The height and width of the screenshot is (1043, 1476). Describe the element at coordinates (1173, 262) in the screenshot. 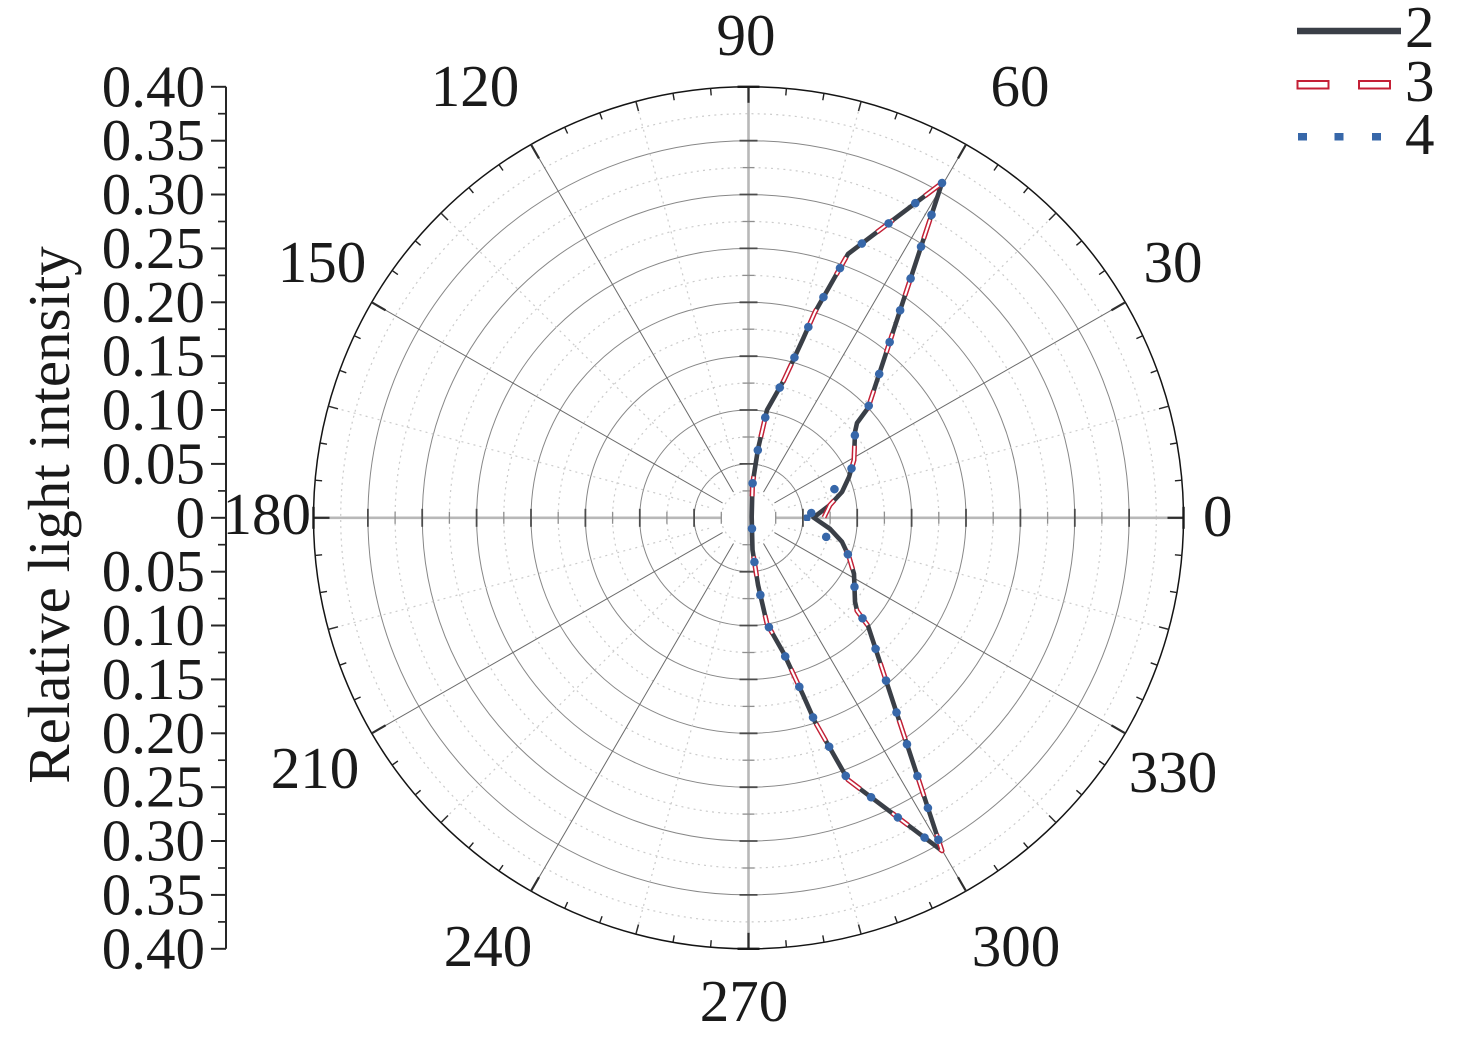

I see `svg-text: 30` at that location.